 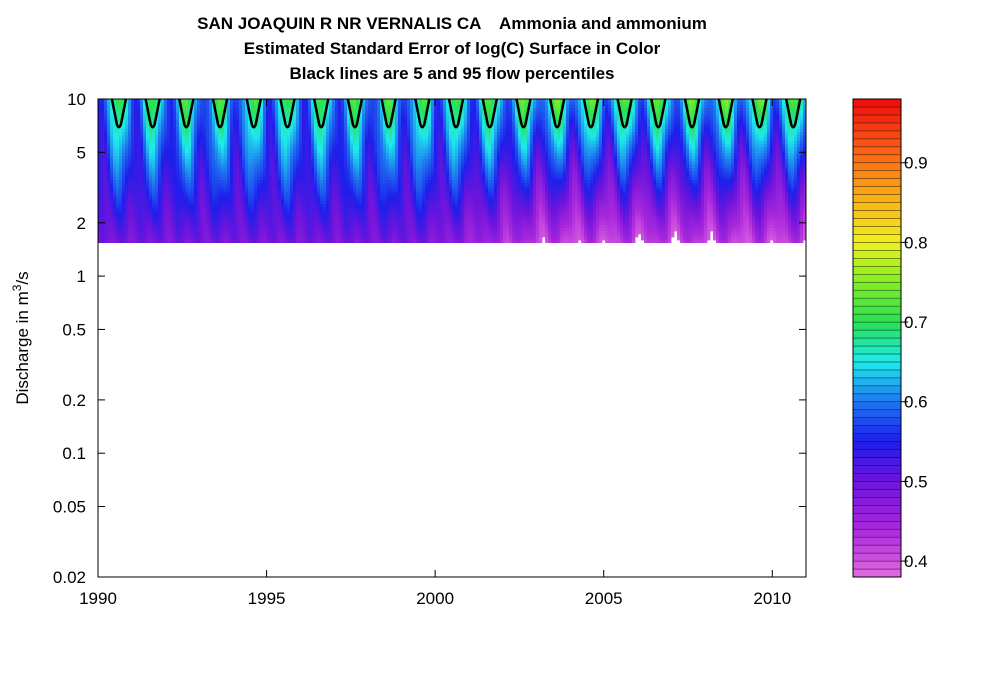 I want to click on y-tick-label: 0.1, so click(x=74, y=453).